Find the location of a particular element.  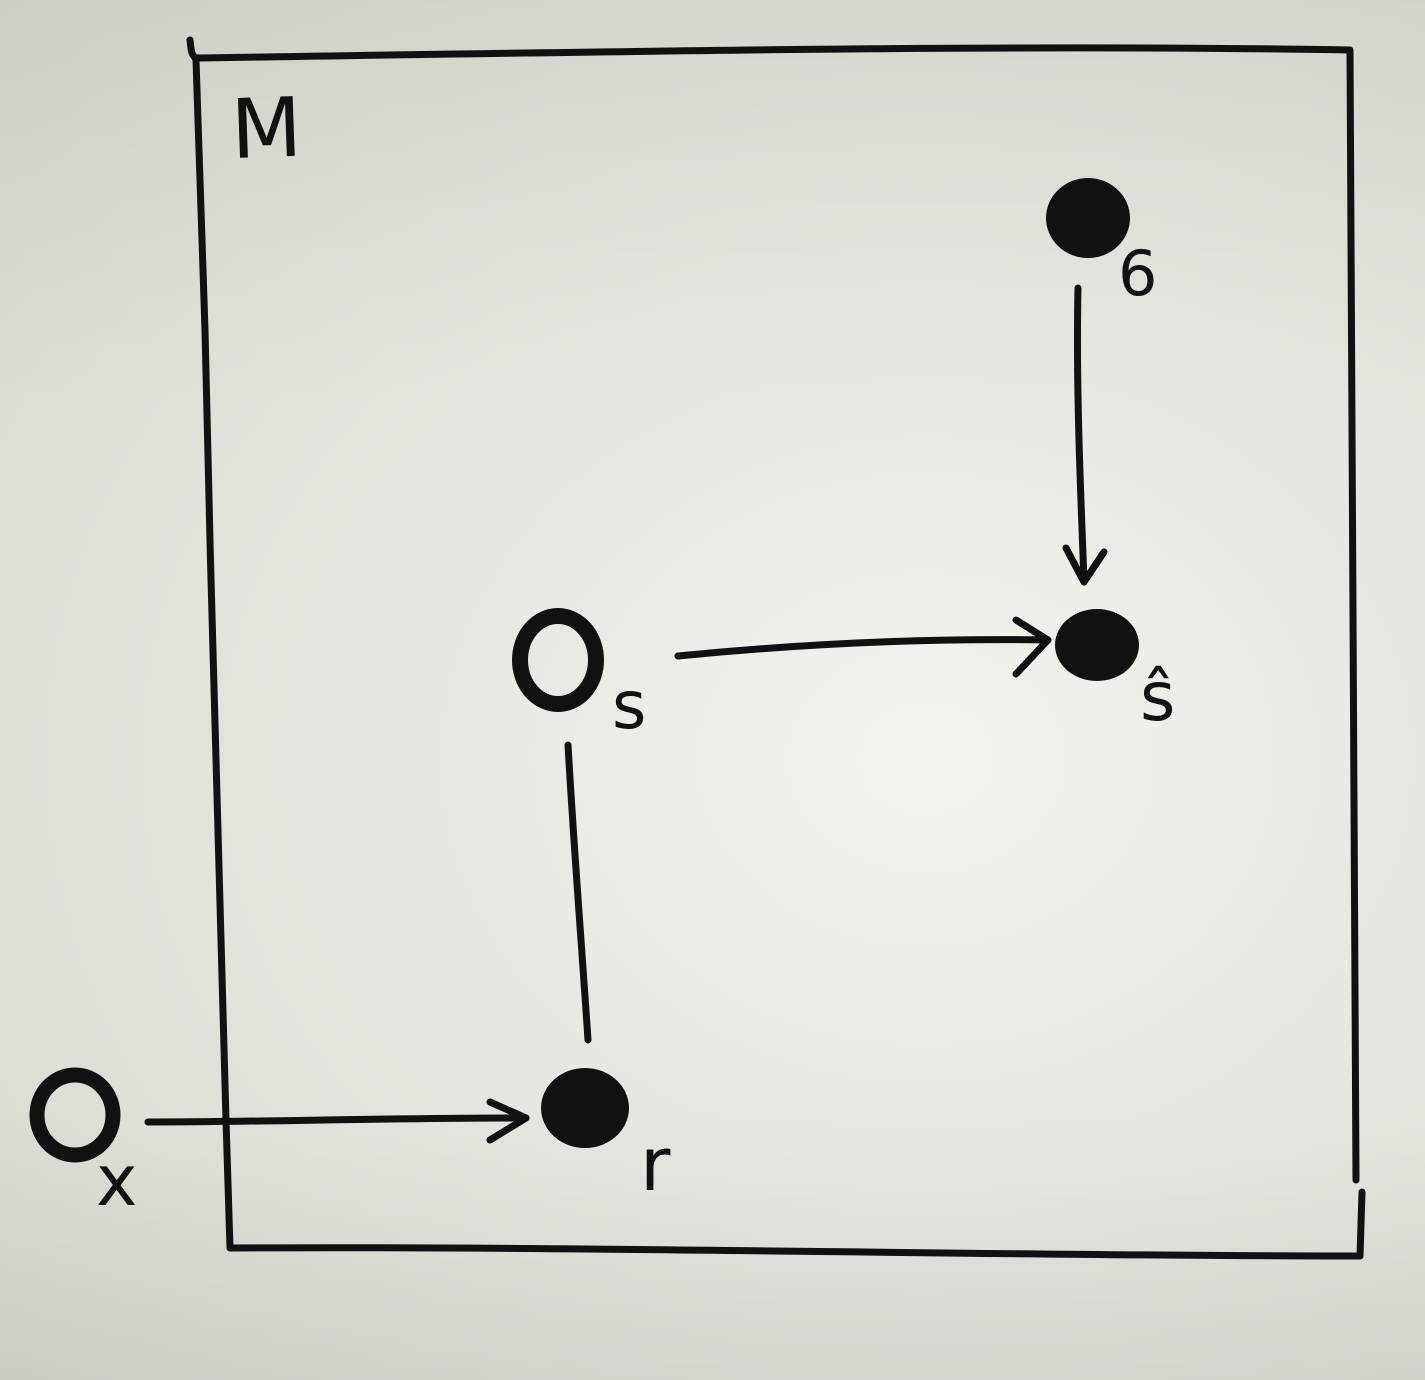

node-r-label: r is located at coordinates (655, 1165).